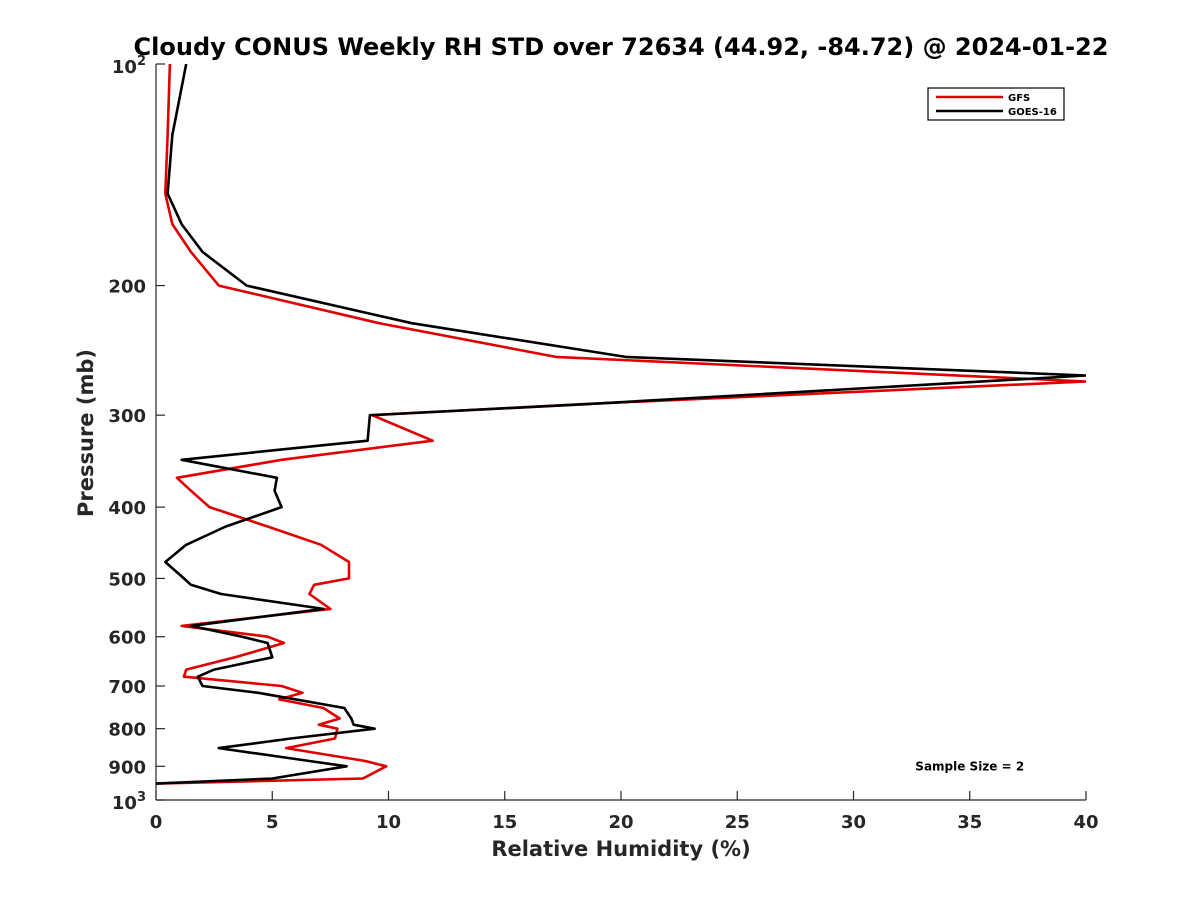  Describe the element at coordinates (127, 579) in the screenshot. I see `y-tick-label: 500` at that location.